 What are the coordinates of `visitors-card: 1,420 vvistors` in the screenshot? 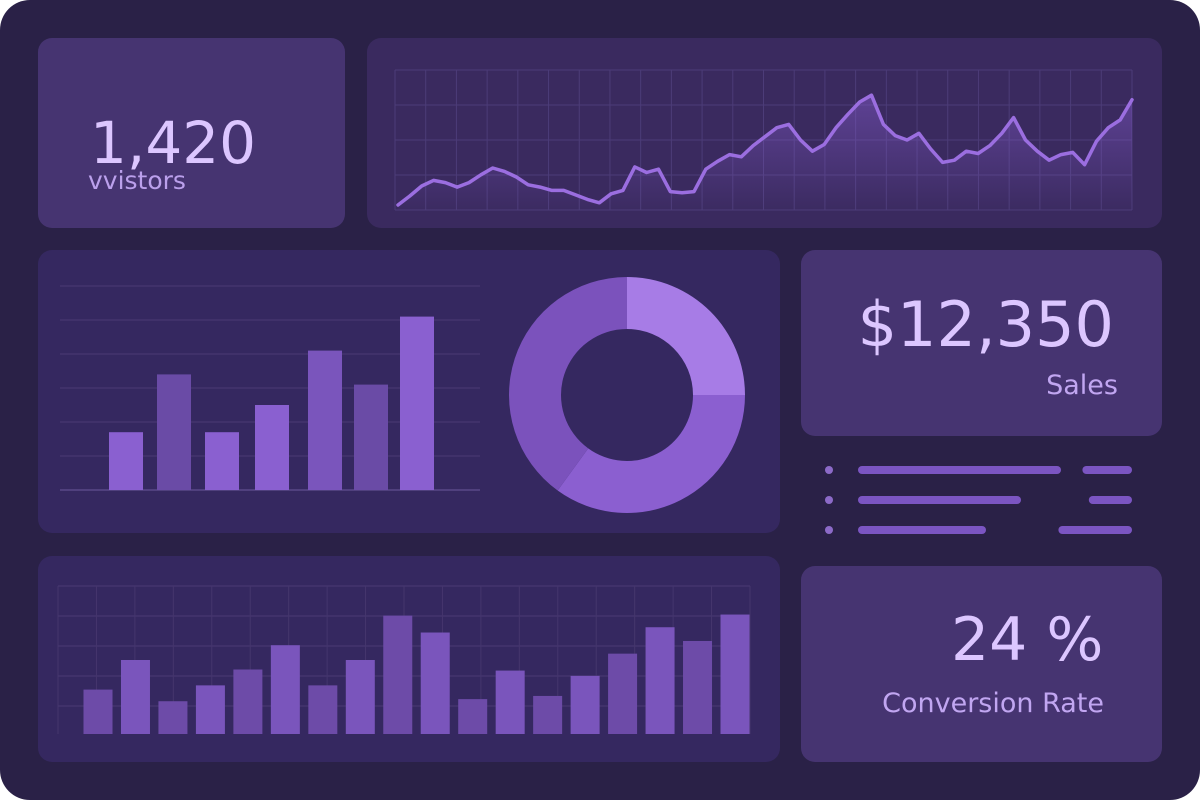 It's located at (191, 133).